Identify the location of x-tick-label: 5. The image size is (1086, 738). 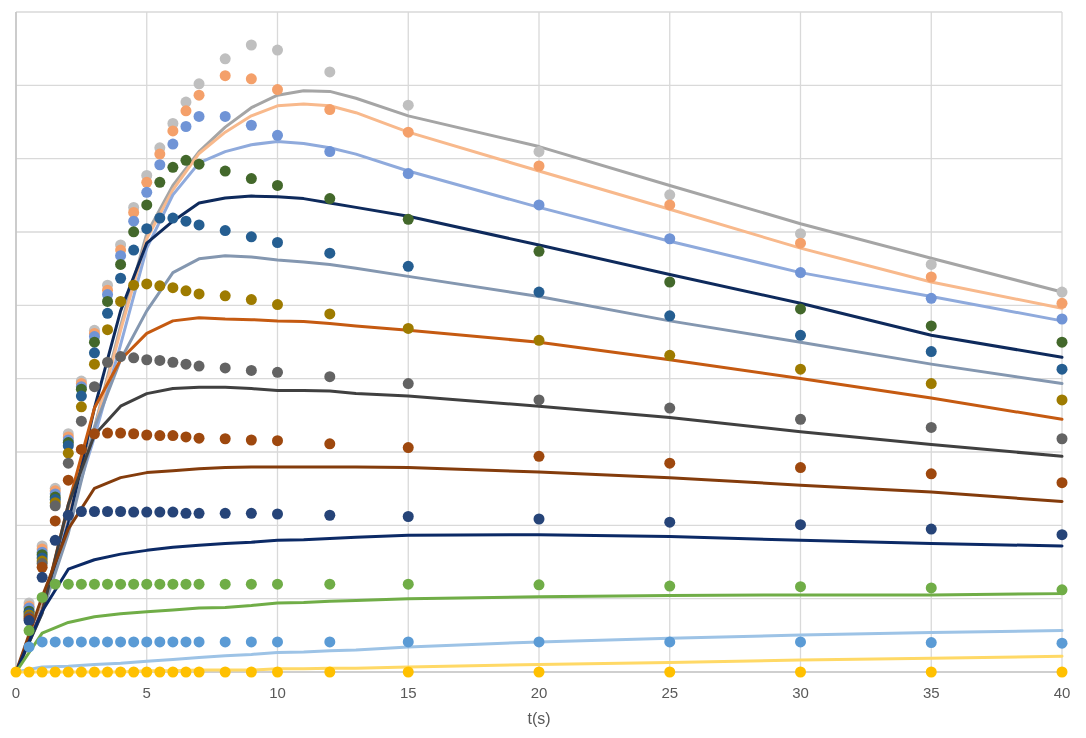
(146, 692).